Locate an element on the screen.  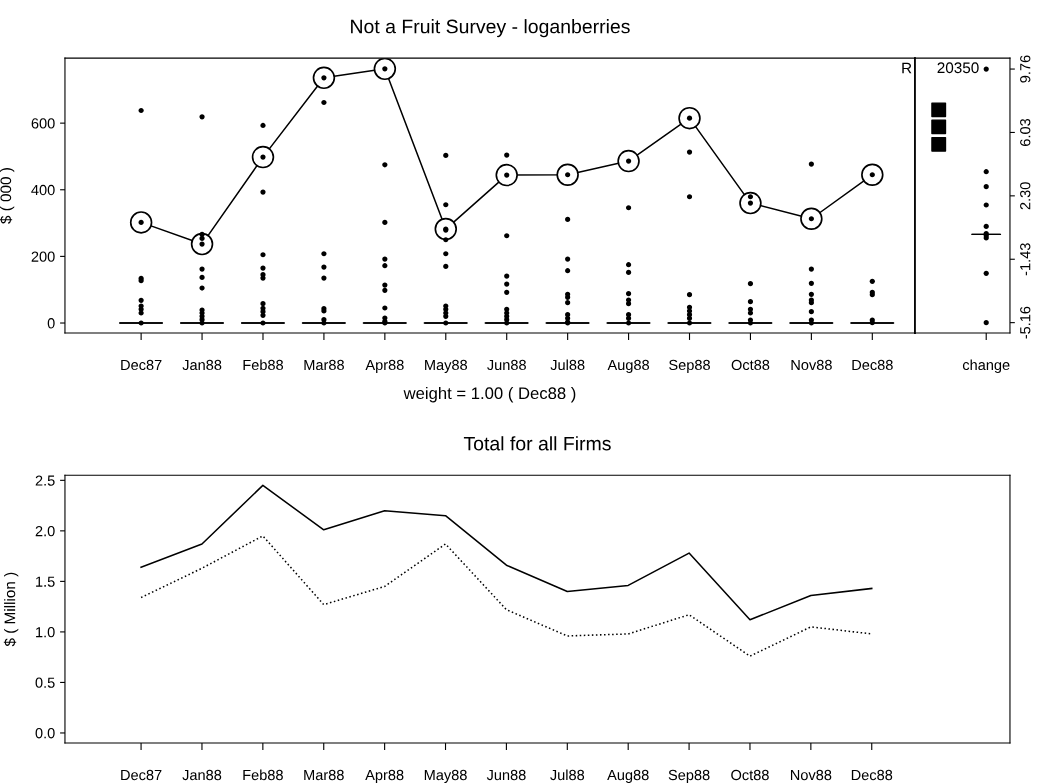
y-tick-label: 2.30 is located at coordinates (1025, 196).